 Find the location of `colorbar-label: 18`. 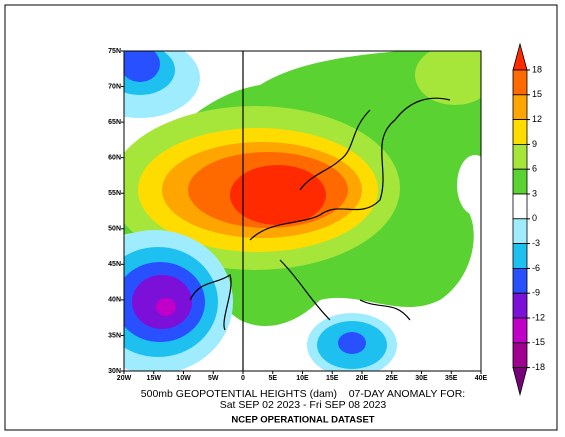

colorbar-label: 18 is located at coordinates (537, 69).